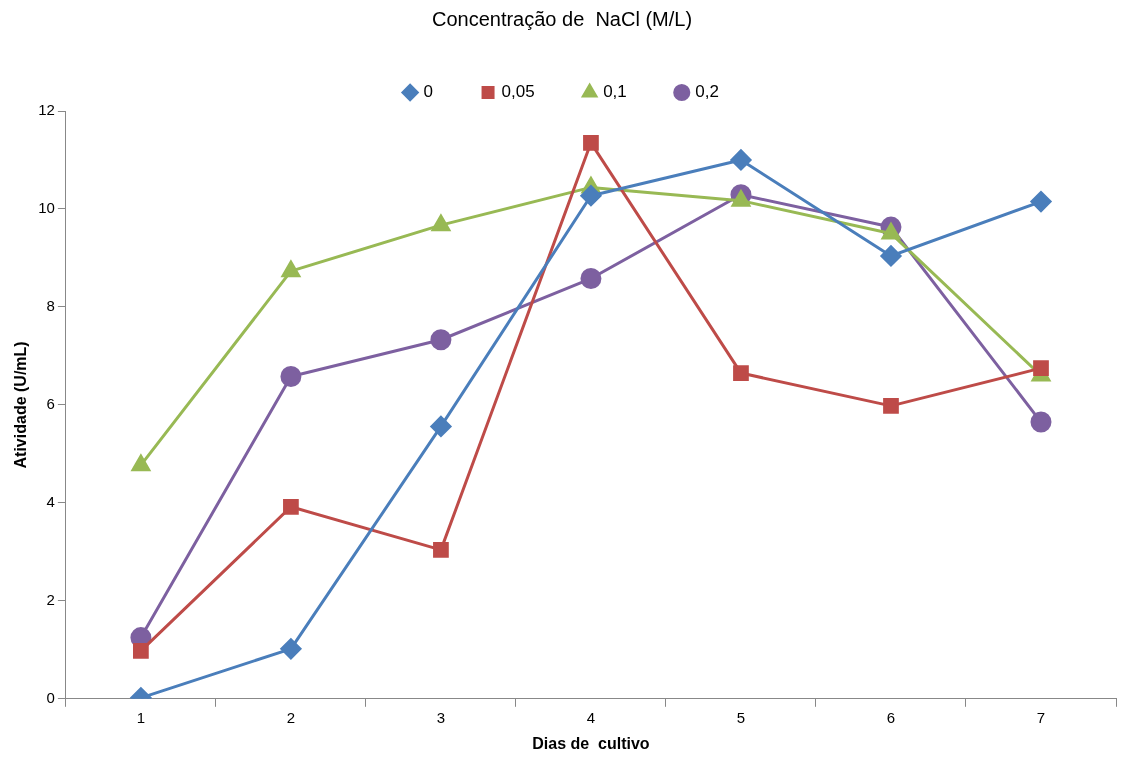 The height and width of the screenshot is (762, 1130). What do you see at coordinates (50, 502) in the screenshot?
I see `y-tick-label: 4` at bounding box center [50, 502].